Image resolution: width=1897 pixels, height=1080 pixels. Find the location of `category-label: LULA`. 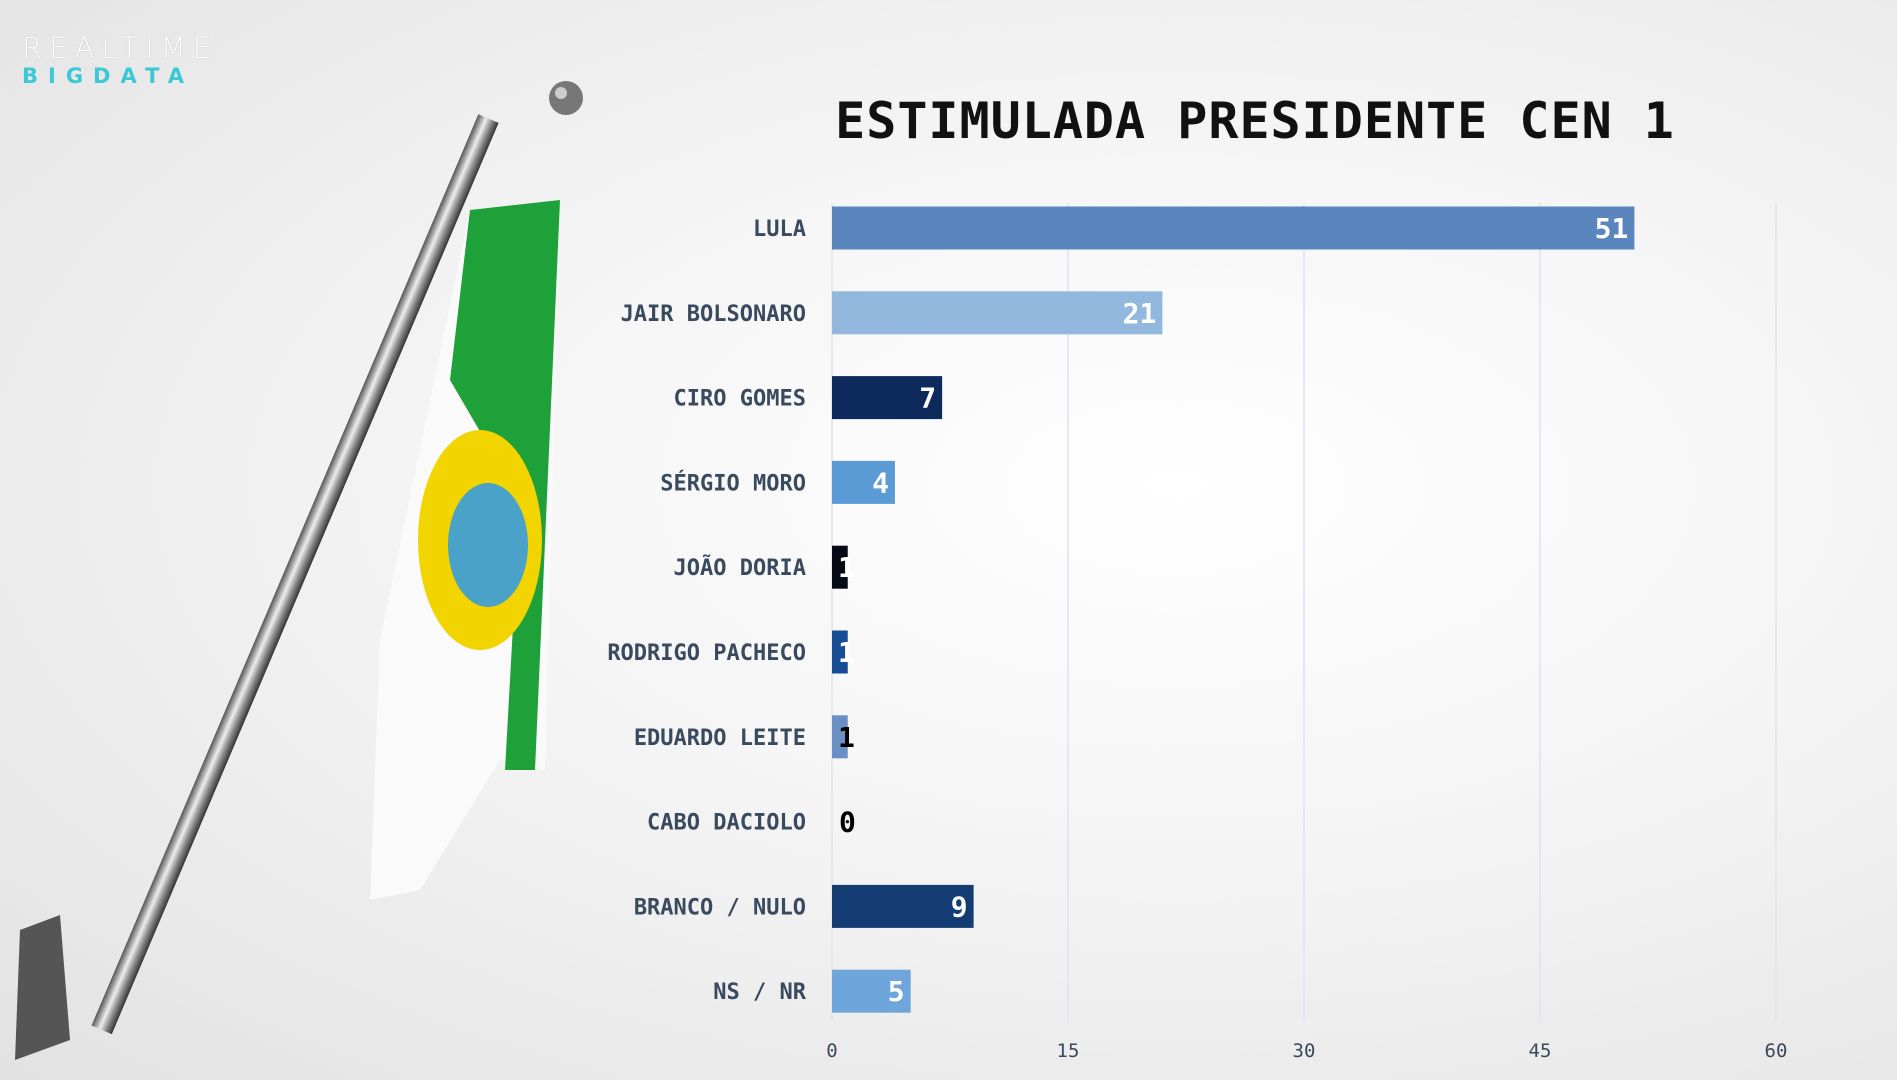

category-label: LULA is located at coordinates (779, 229).